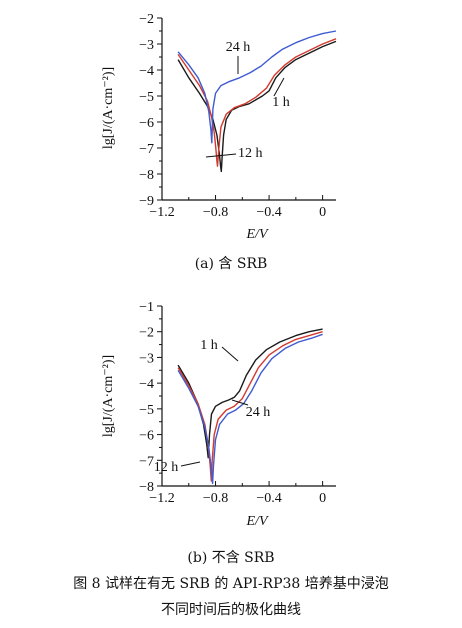 The width and height of the screenshot is (462, 628). What do you see at coordinates (146, 307) in the screenshot?
I see `y-tick-label: −1` at bounding box center [146, 307].